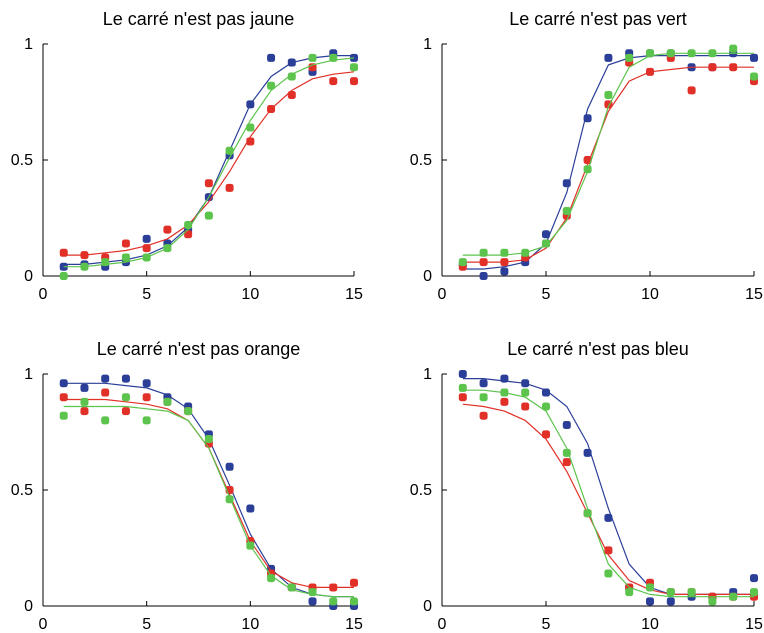 The image size is (764, 633). Describe the element at coordinates (608, 487) in the screenshot. I see `series-1-fit-line` at that location.